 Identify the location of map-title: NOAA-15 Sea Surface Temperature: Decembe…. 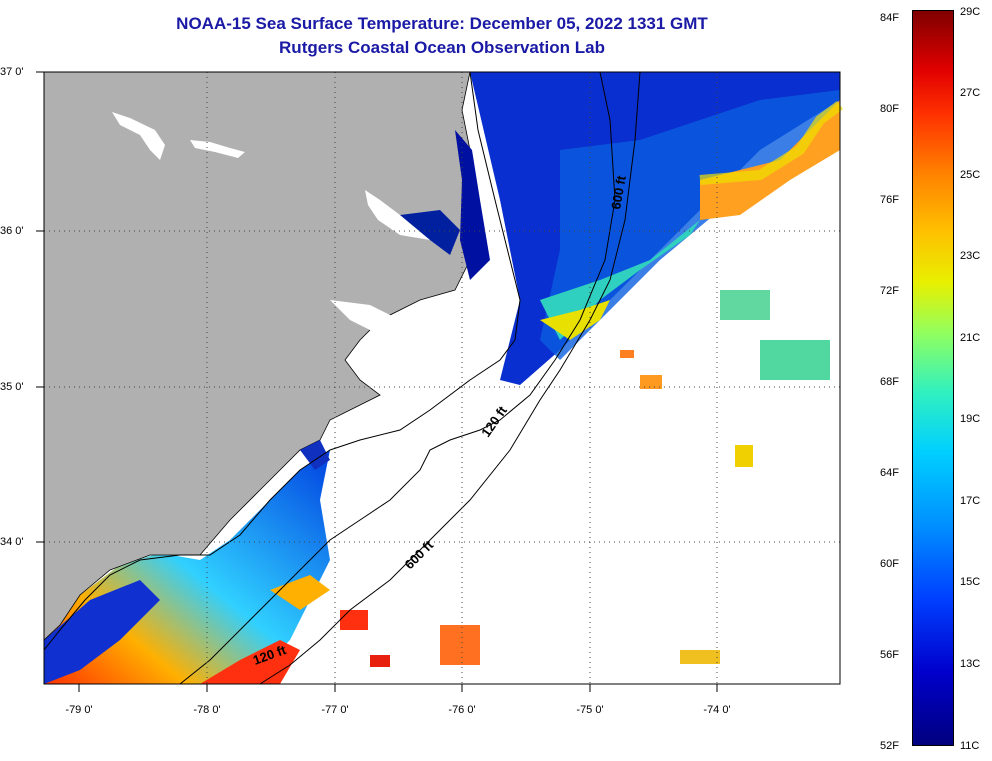
(442, 23).